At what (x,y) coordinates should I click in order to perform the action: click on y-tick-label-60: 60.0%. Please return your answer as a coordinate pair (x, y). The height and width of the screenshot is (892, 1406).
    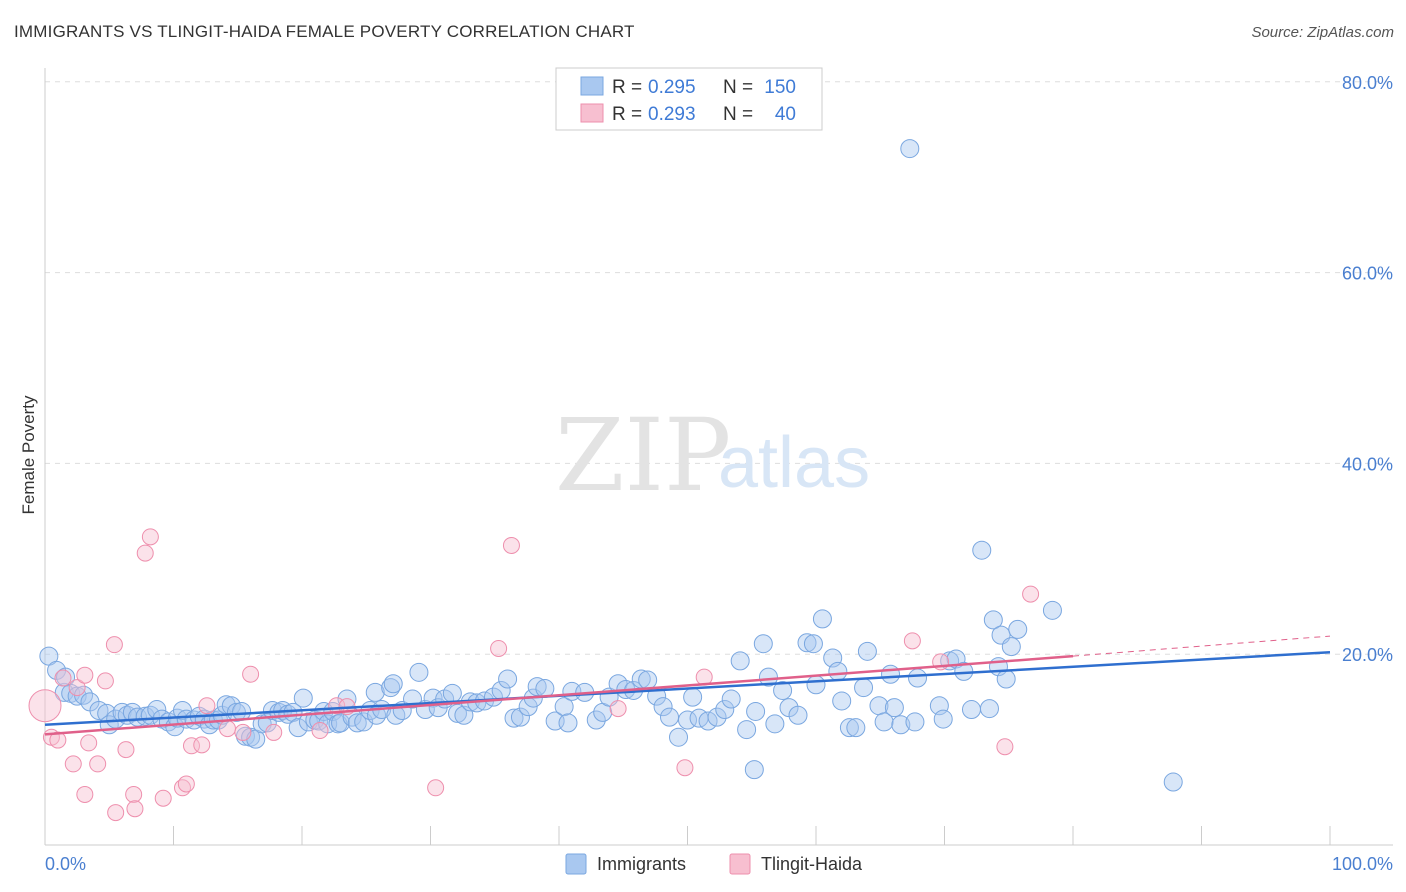
    Looking at the image, I should click on (1367, 274).